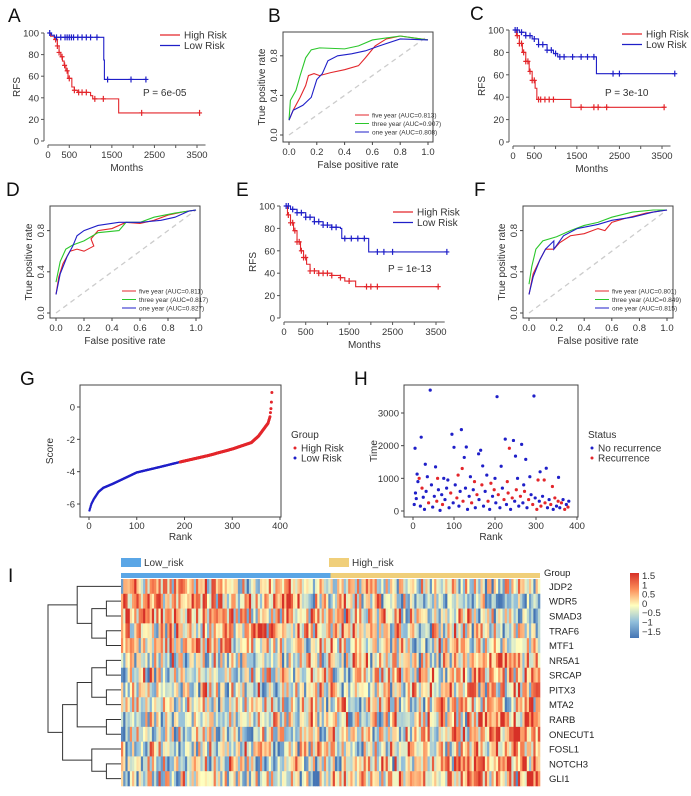 The height and width of the screenshot is (796, 691). What do you see at coordinates (559, 779) in the screenshot?
I see `row-label-gene: GLI1` at bounding box center [559, 779].